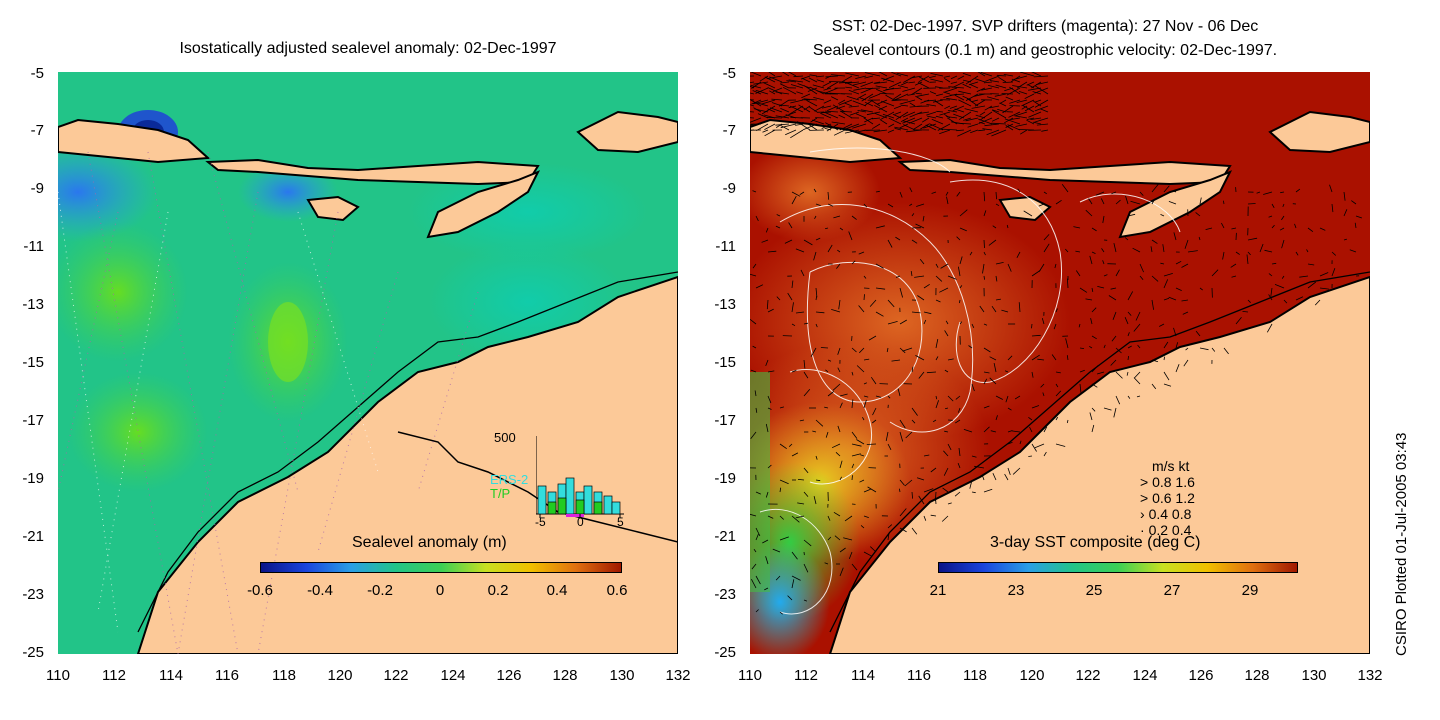 The image size is (1440, 720). Describe the element at coordinates (1145, 675) in the screenshot. I see `right-xtick: 124` at that location.